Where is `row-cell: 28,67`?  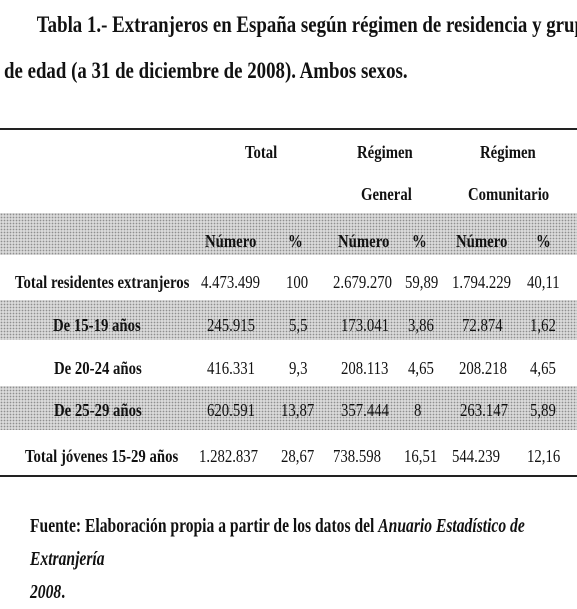 row-cell: 28,67 is located at coordinates (298, 456).